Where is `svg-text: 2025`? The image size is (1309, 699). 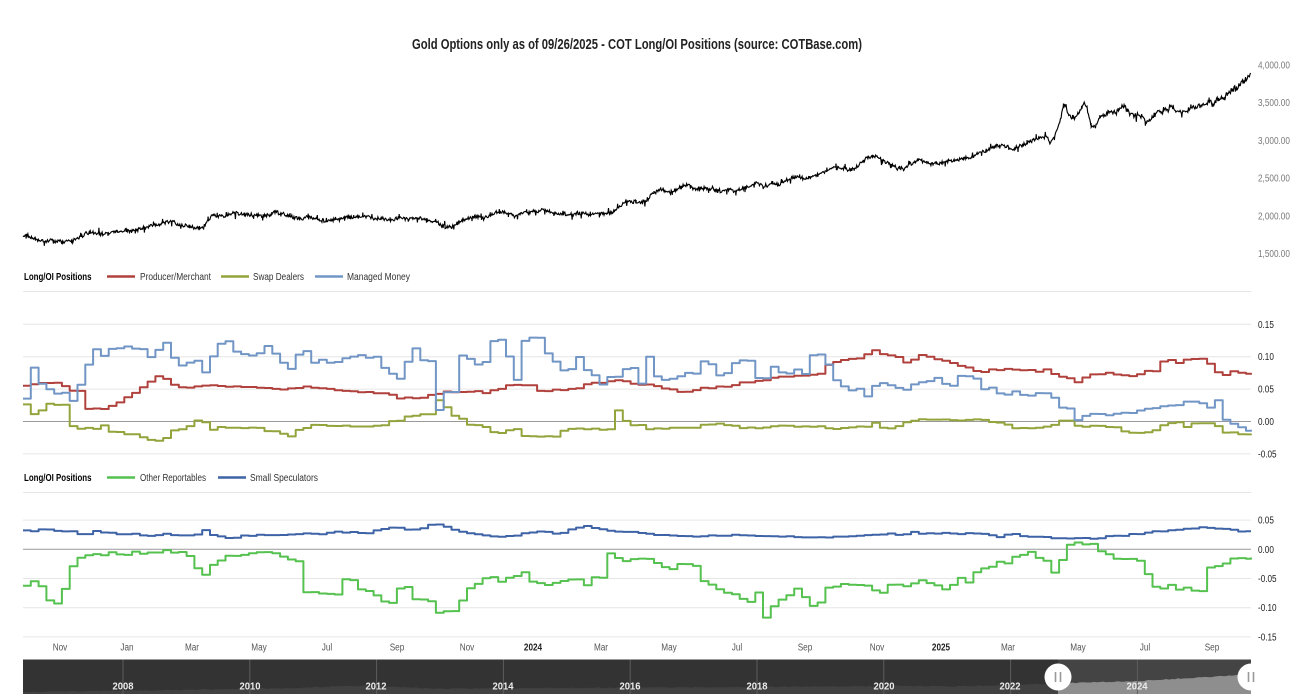 svg-text: 2025 is located at coordinates (941, 648).